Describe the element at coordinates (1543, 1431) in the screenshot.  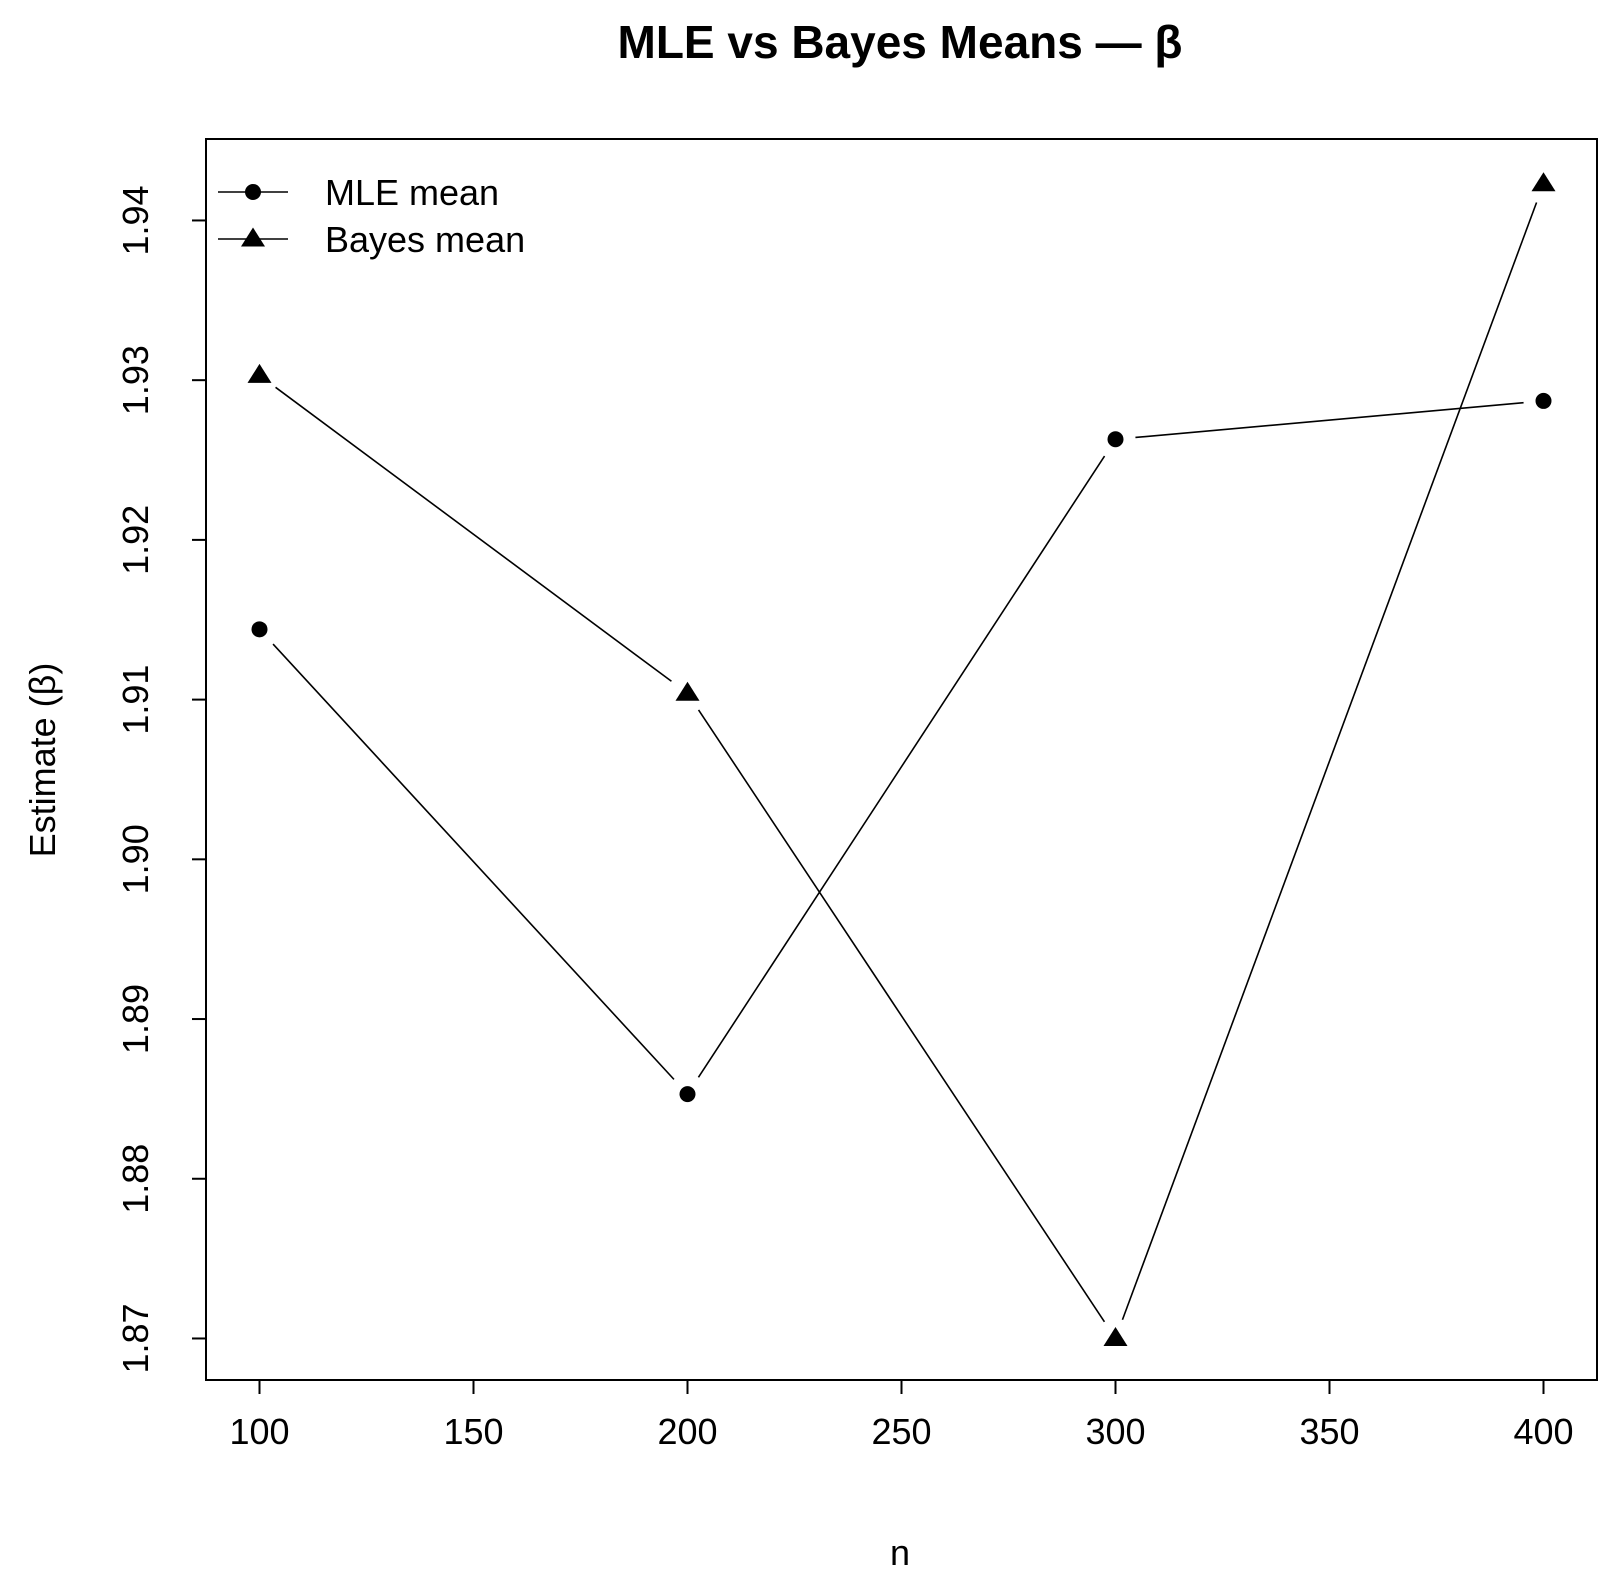
I see `x-tick-label: 400` at that location.